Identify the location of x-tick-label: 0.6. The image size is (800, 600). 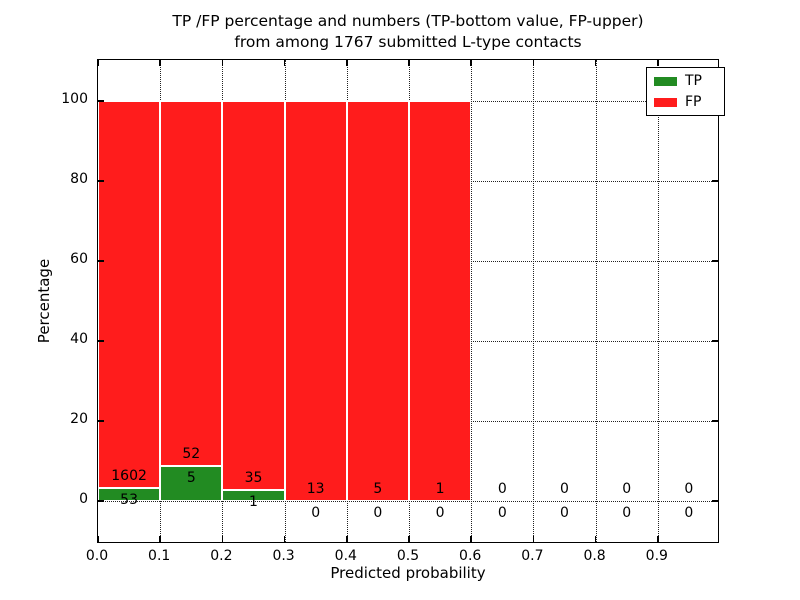
(470, 556).